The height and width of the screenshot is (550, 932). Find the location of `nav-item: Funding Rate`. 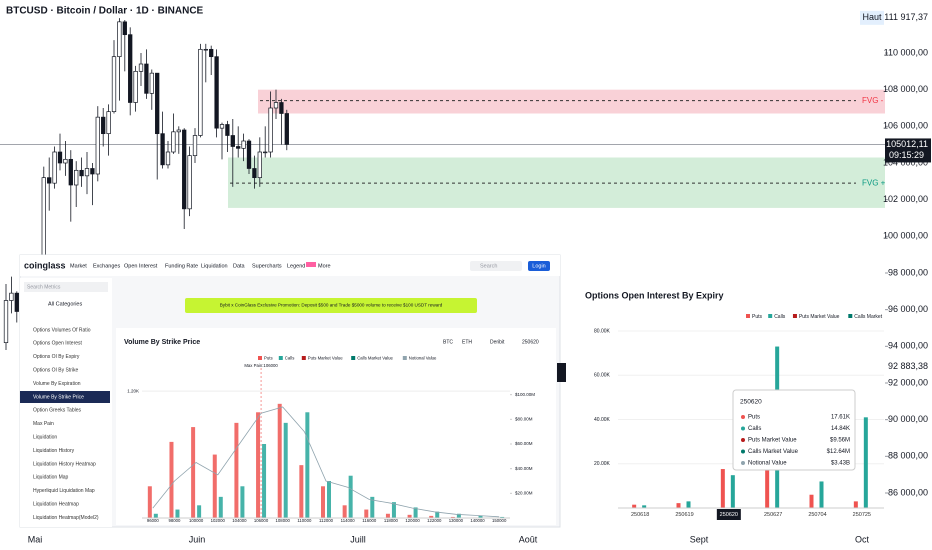

nav-item: Funding Rate is located at coordinates (181, 266).